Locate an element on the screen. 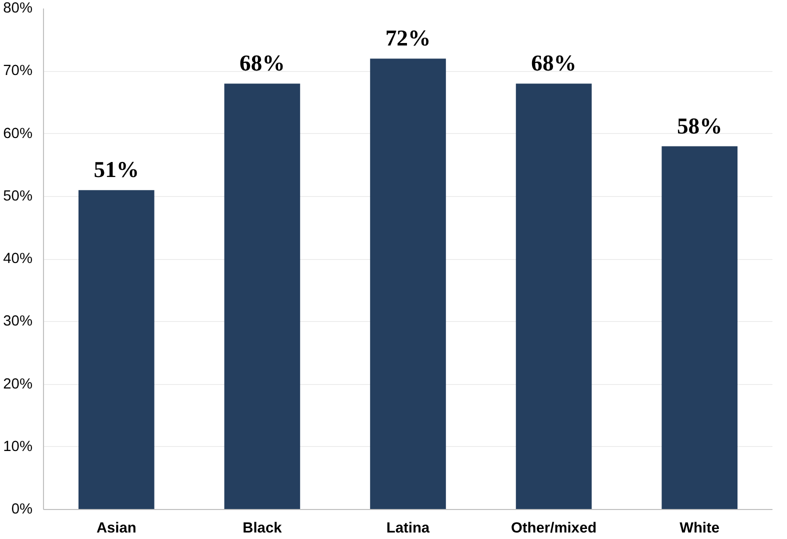  data-label: 51% is located at coordinates (117, 169).